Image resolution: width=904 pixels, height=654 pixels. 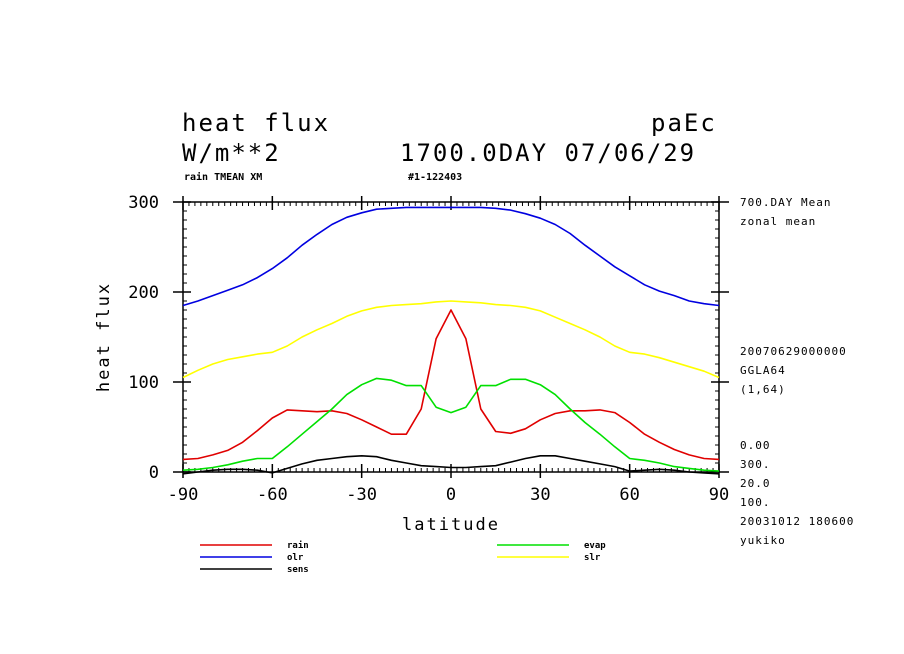 What do you see at coordinates (451, 464) in the screenshot?
I see `series-line-sens` at bounding box center [451, 464].